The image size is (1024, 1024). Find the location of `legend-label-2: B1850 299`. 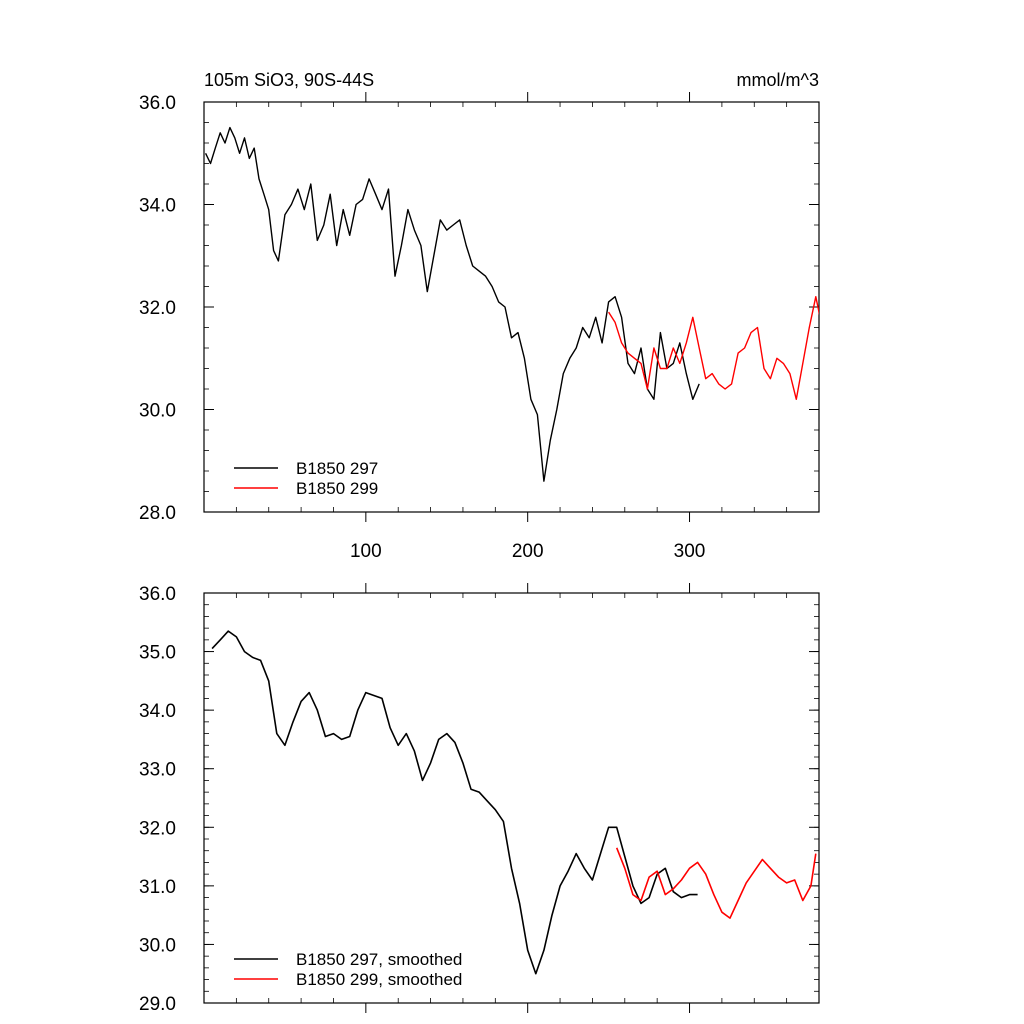

legend-label-2: B1850 299 is located at coordinates (337, 488).